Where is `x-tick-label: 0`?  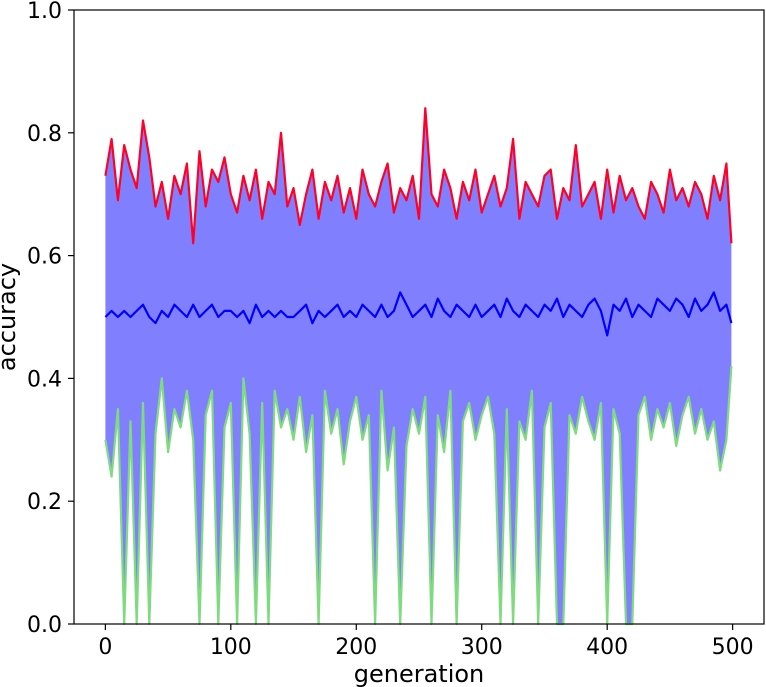
x-tick-label: 0 is located at coordinates (105, 647).